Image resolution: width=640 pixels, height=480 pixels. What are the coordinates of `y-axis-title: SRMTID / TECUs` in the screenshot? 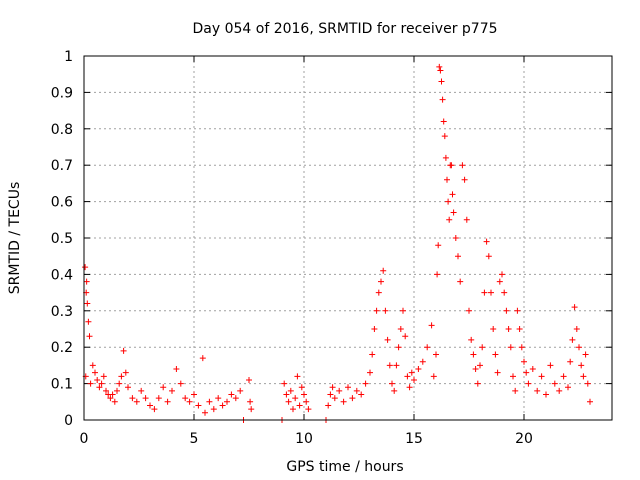 It's located at (15, 238).